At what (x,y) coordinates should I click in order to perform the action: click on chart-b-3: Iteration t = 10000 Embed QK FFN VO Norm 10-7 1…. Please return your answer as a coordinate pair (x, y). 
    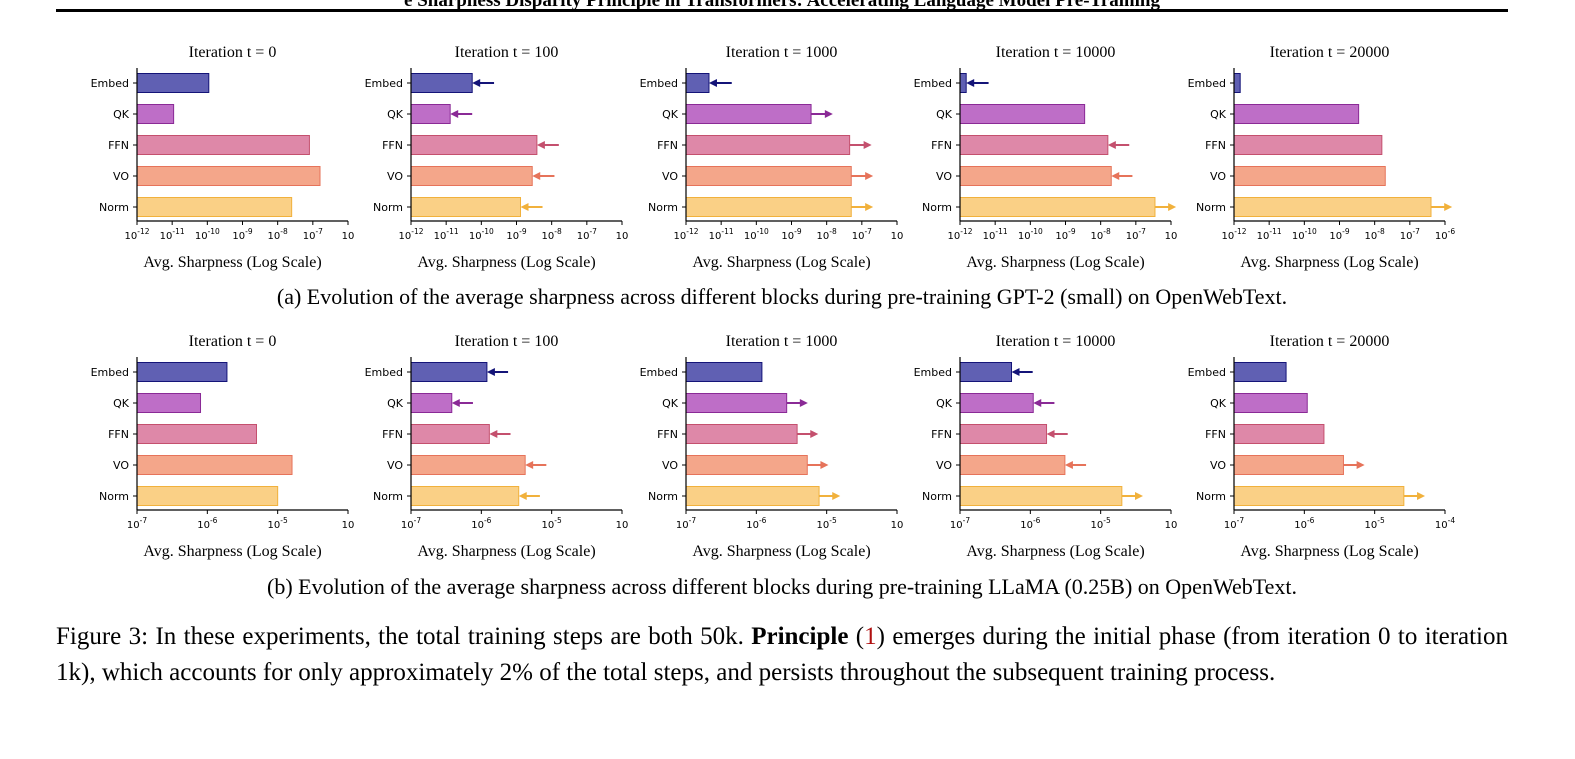
    Looking at the image, I should click on (1046, 446).